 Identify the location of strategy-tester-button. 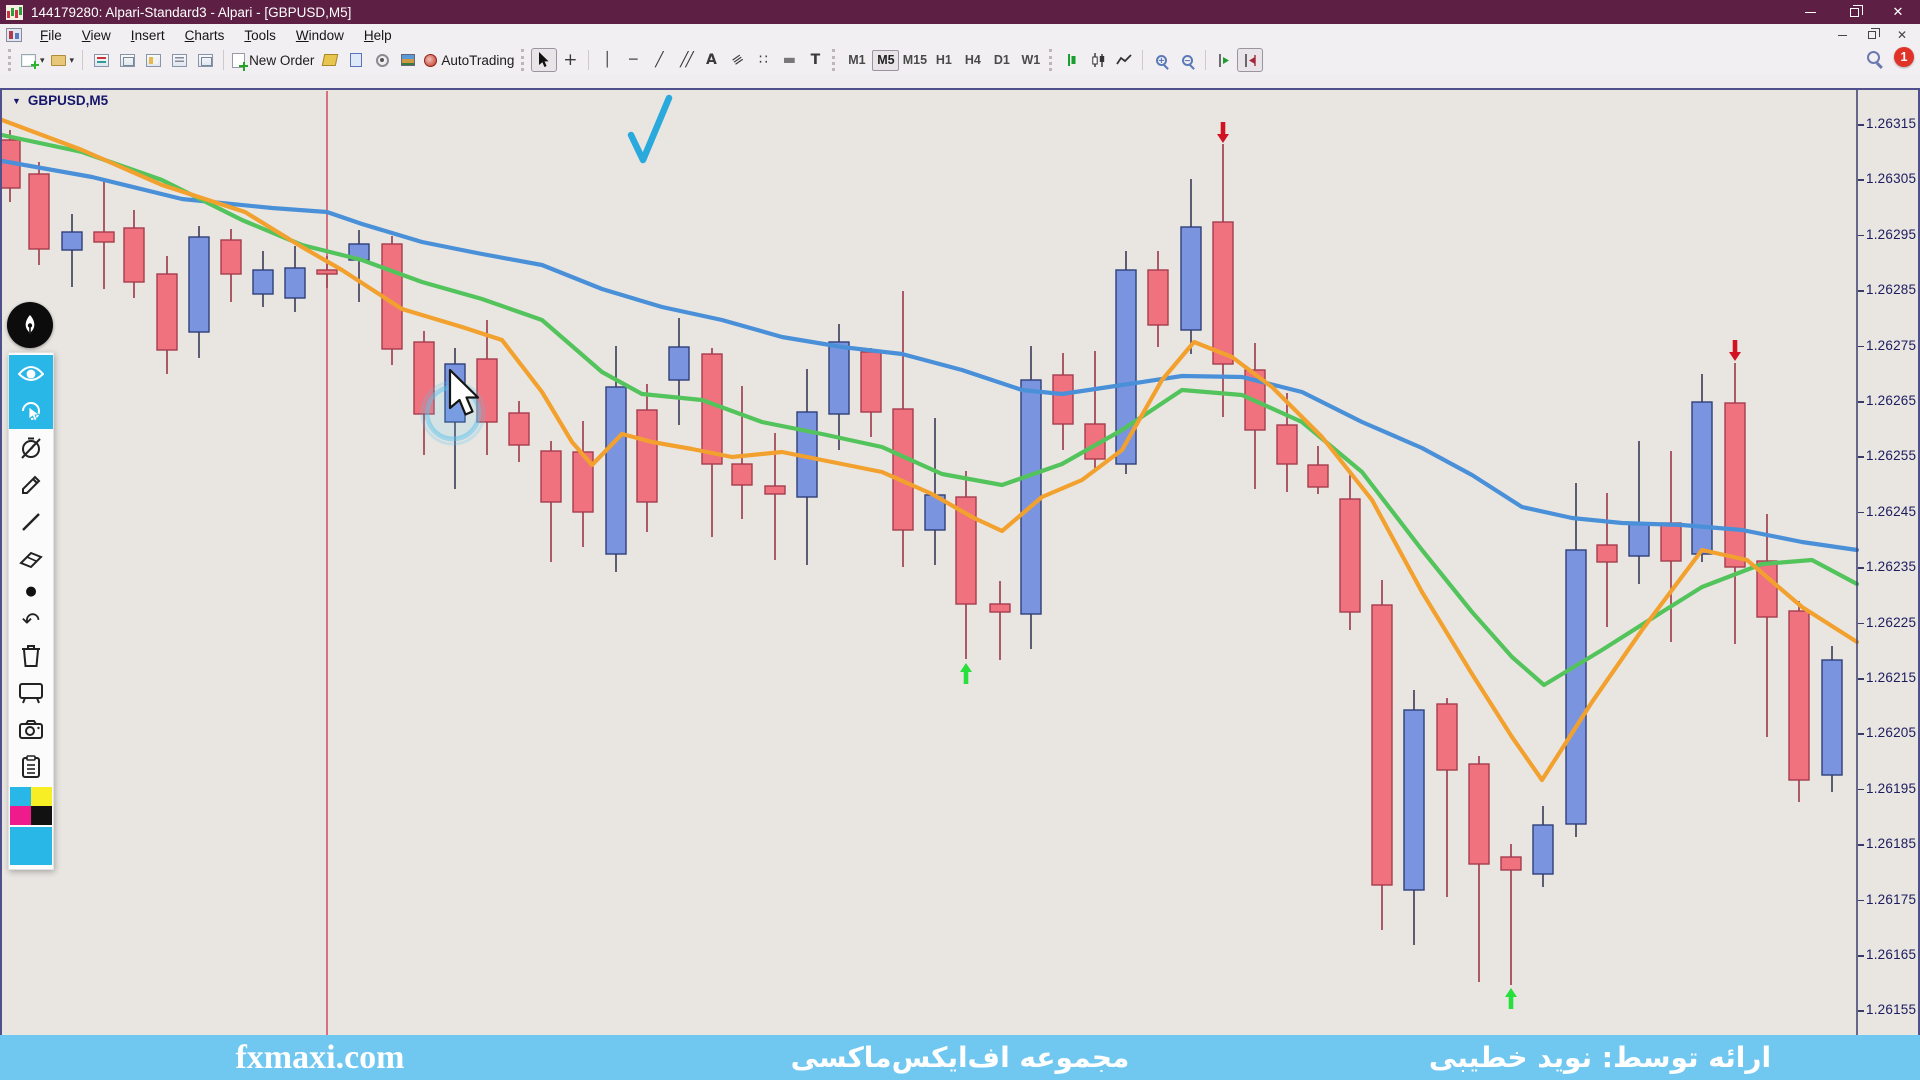
(205, 60).